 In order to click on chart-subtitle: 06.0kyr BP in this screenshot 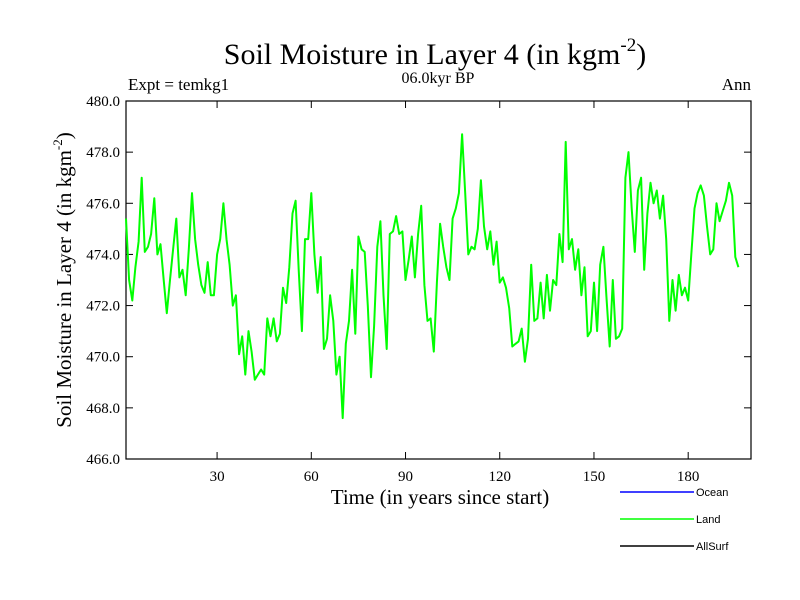, I will do `click(438, 78)`.